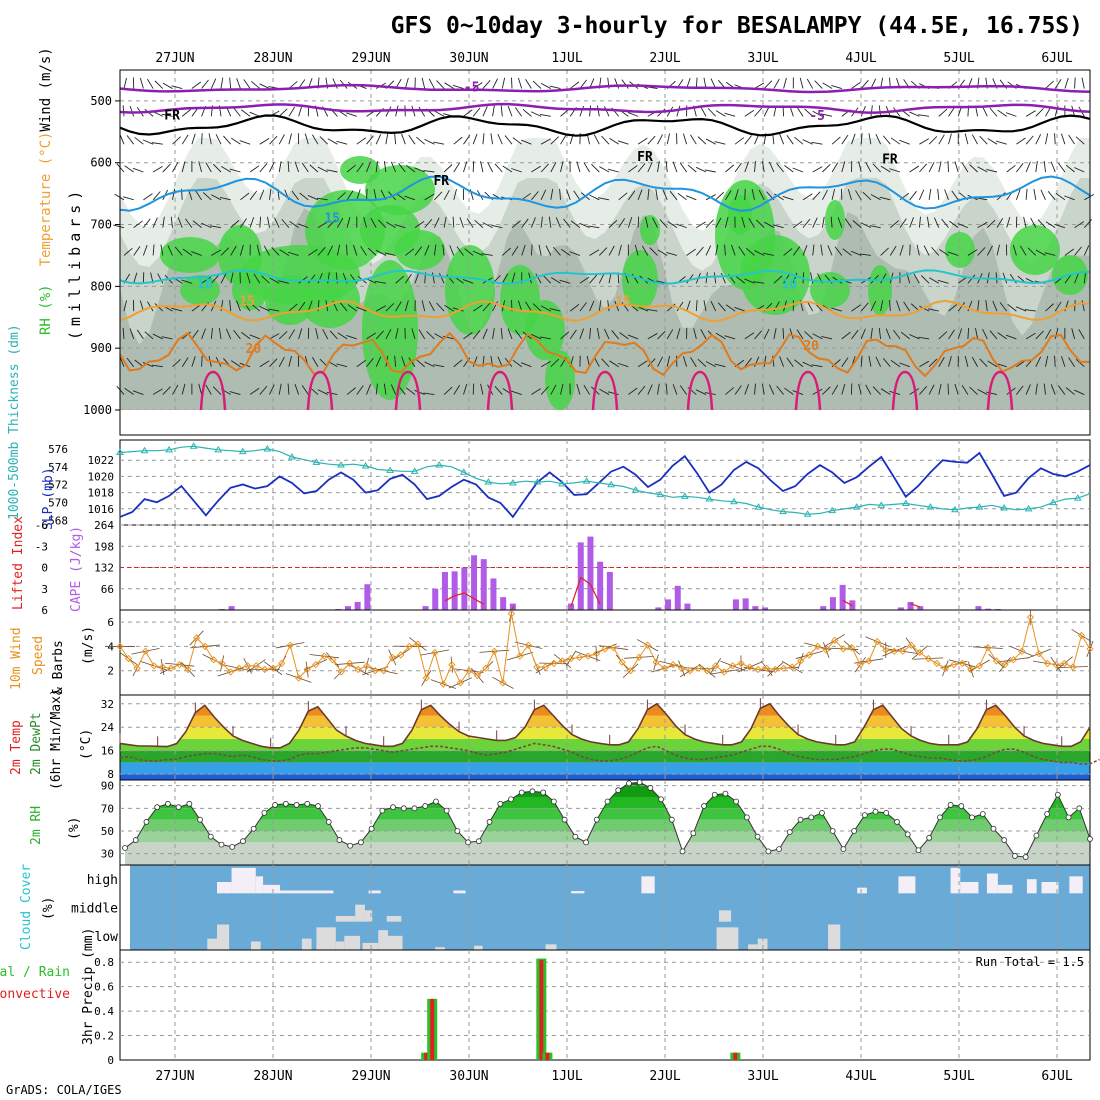 This screenshot has height=1100, width=1100. Describe the element at coordinates (104, 525) in the screenshot. I see `cape-tick-label: 264` at that location.